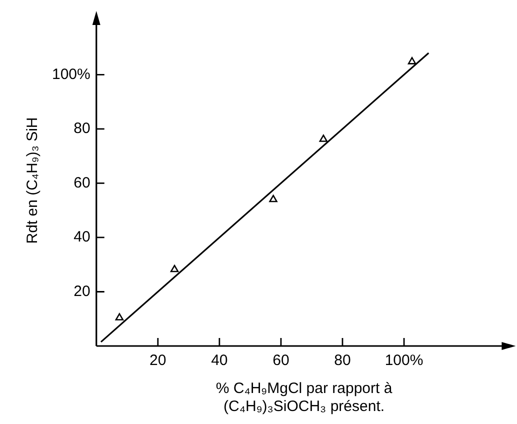  What do you see at coordinates (82, 237) in the screenshot?
I see `y-tick-label: 40` at bounding box center [82, 237].